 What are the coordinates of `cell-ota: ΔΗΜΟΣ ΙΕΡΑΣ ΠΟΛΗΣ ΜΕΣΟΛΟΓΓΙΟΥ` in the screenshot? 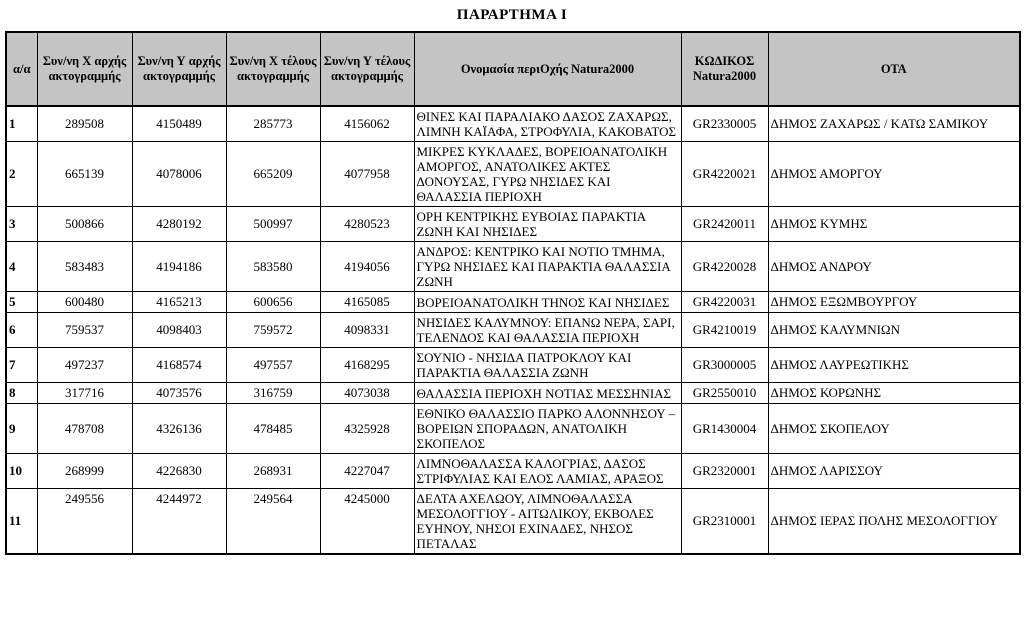 It's located at (894, 521).